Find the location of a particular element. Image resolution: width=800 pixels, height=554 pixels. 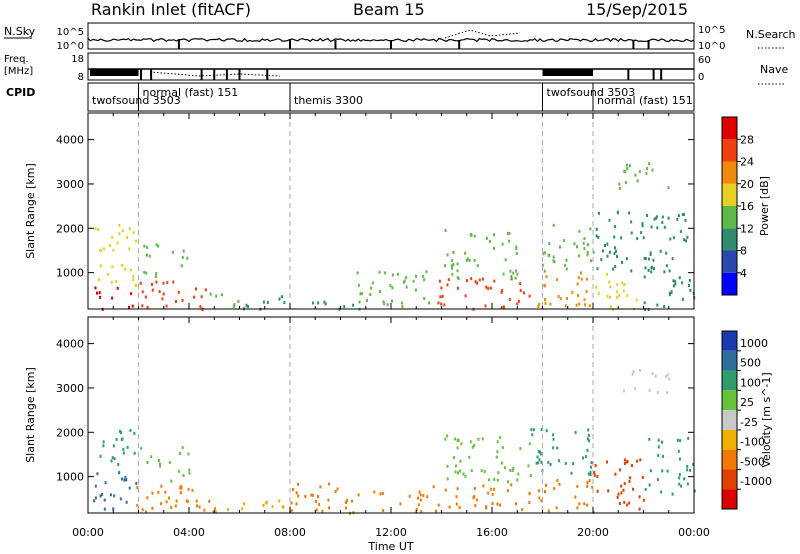

y-tick-label: 2000 is located at coordinates (70, 228).